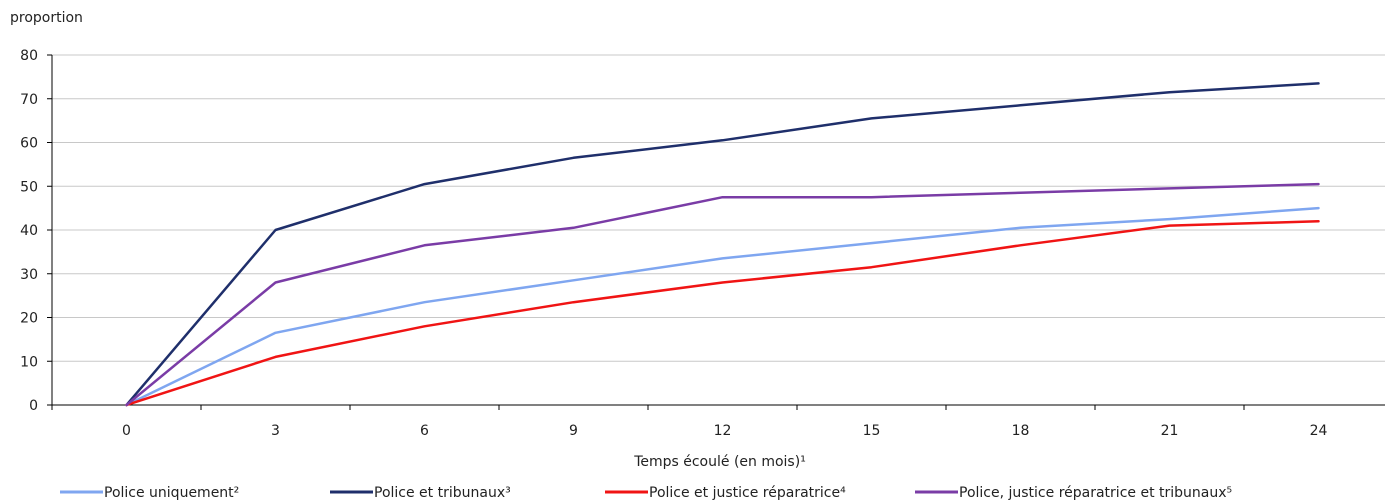 Image resolution: width=1385 pixels, height=504 pixels. I want to click on x-tick-label: 15, so click(872, 431).